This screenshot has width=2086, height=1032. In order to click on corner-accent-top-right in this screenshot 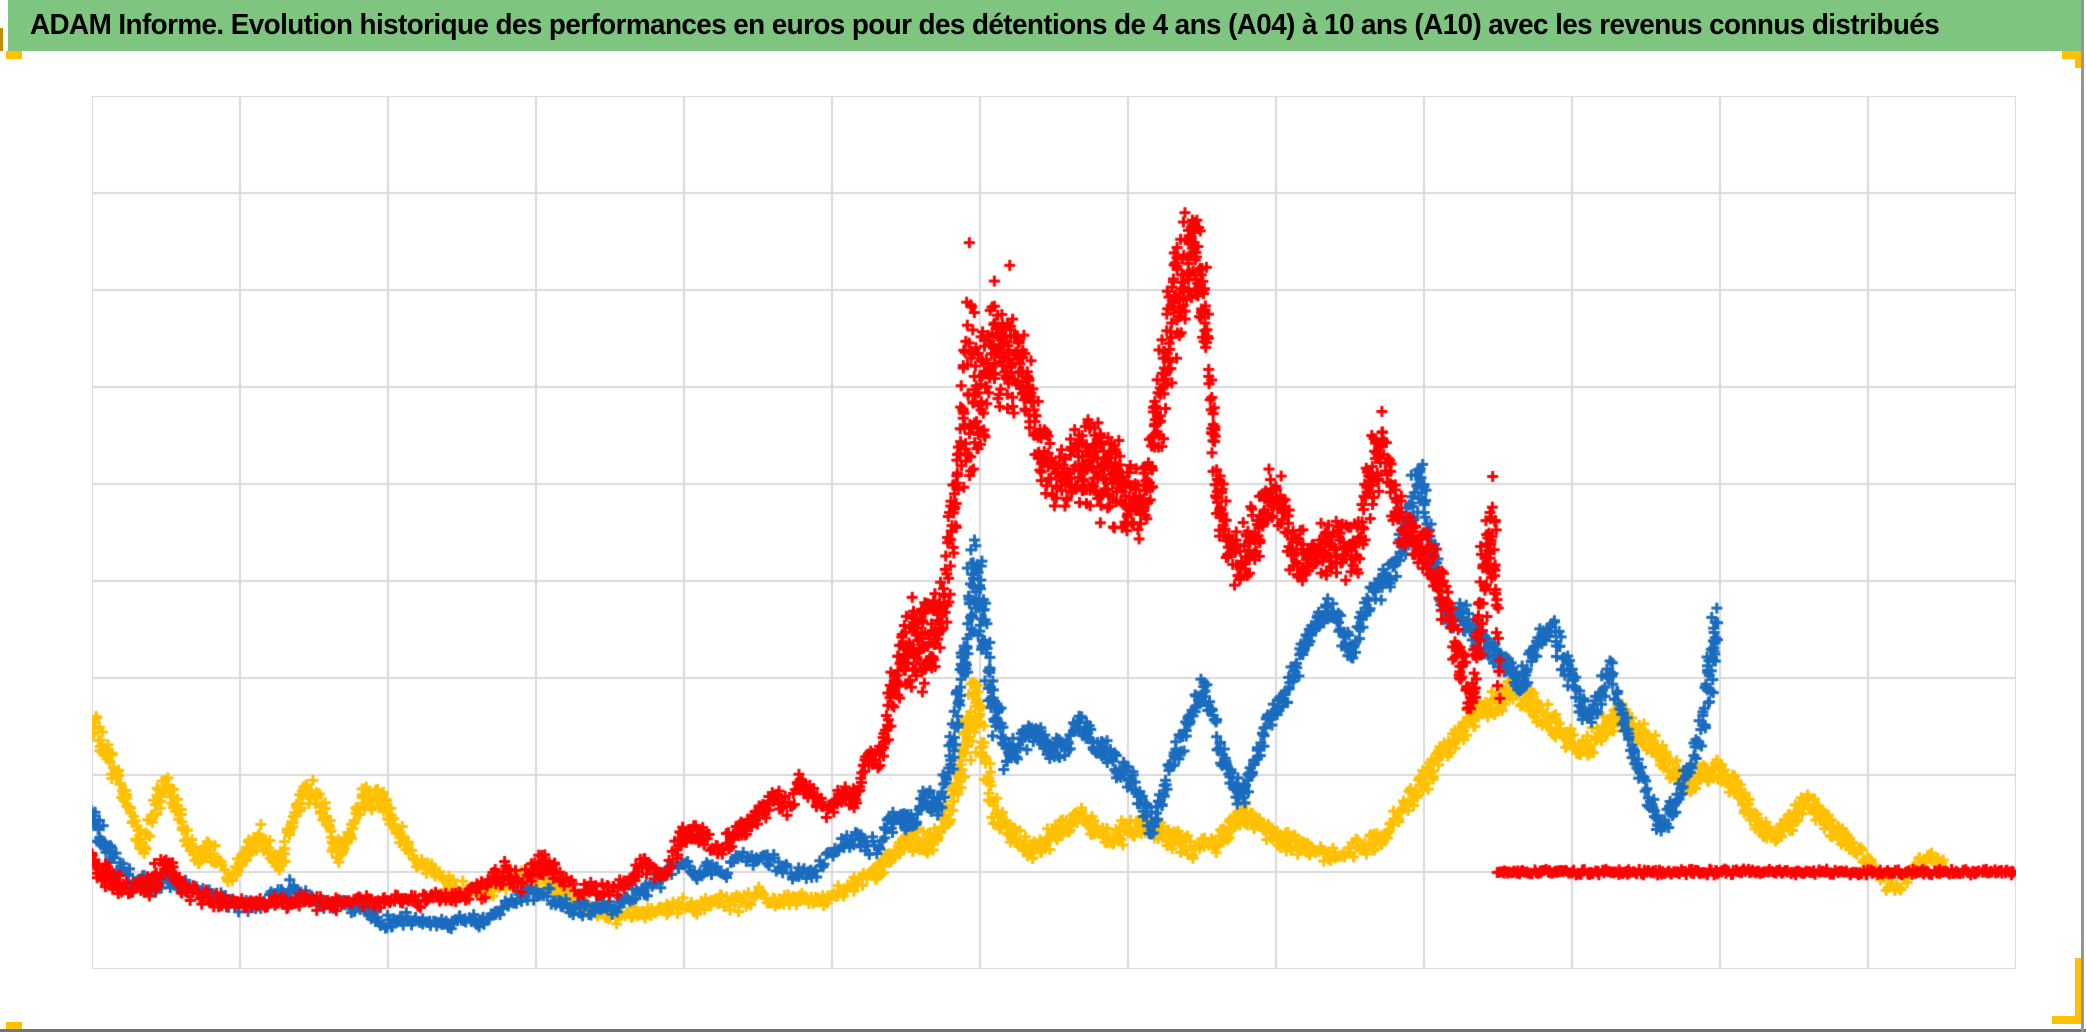, I will do `click(2072, 55)`.